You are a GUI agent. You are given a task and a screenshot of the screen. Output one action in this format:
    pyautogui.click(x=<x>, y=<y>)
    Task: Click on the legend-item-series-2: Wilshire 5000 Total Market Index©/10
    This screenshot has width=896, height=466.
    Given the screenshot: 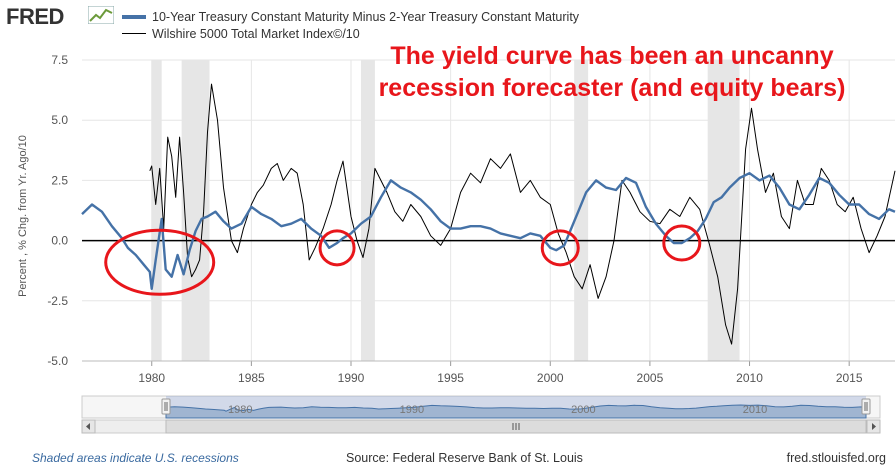 What is the action you would take?
    pyautogui.click(x=350, y=33)
    